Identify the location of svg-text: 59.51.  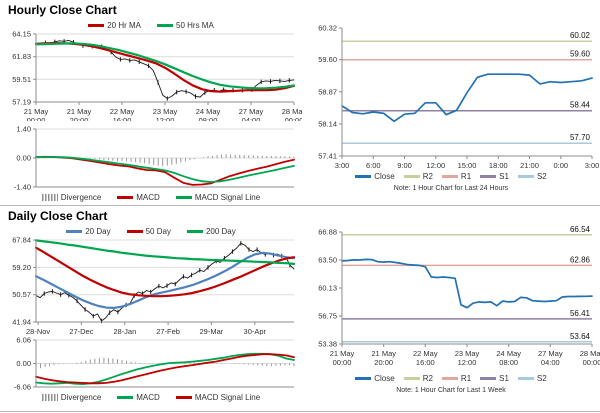
(21, 79).